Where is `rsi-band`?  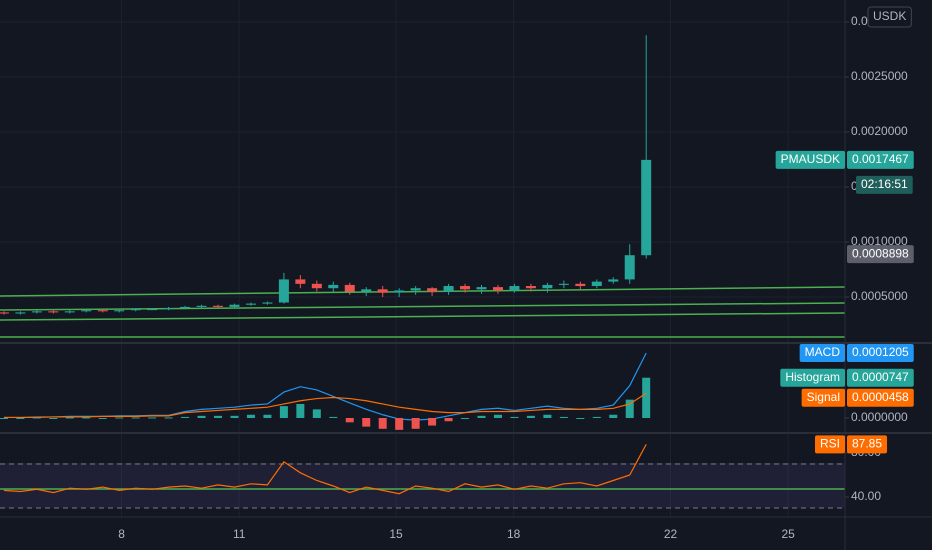
rsi-band is located at coordinates (422, 485).